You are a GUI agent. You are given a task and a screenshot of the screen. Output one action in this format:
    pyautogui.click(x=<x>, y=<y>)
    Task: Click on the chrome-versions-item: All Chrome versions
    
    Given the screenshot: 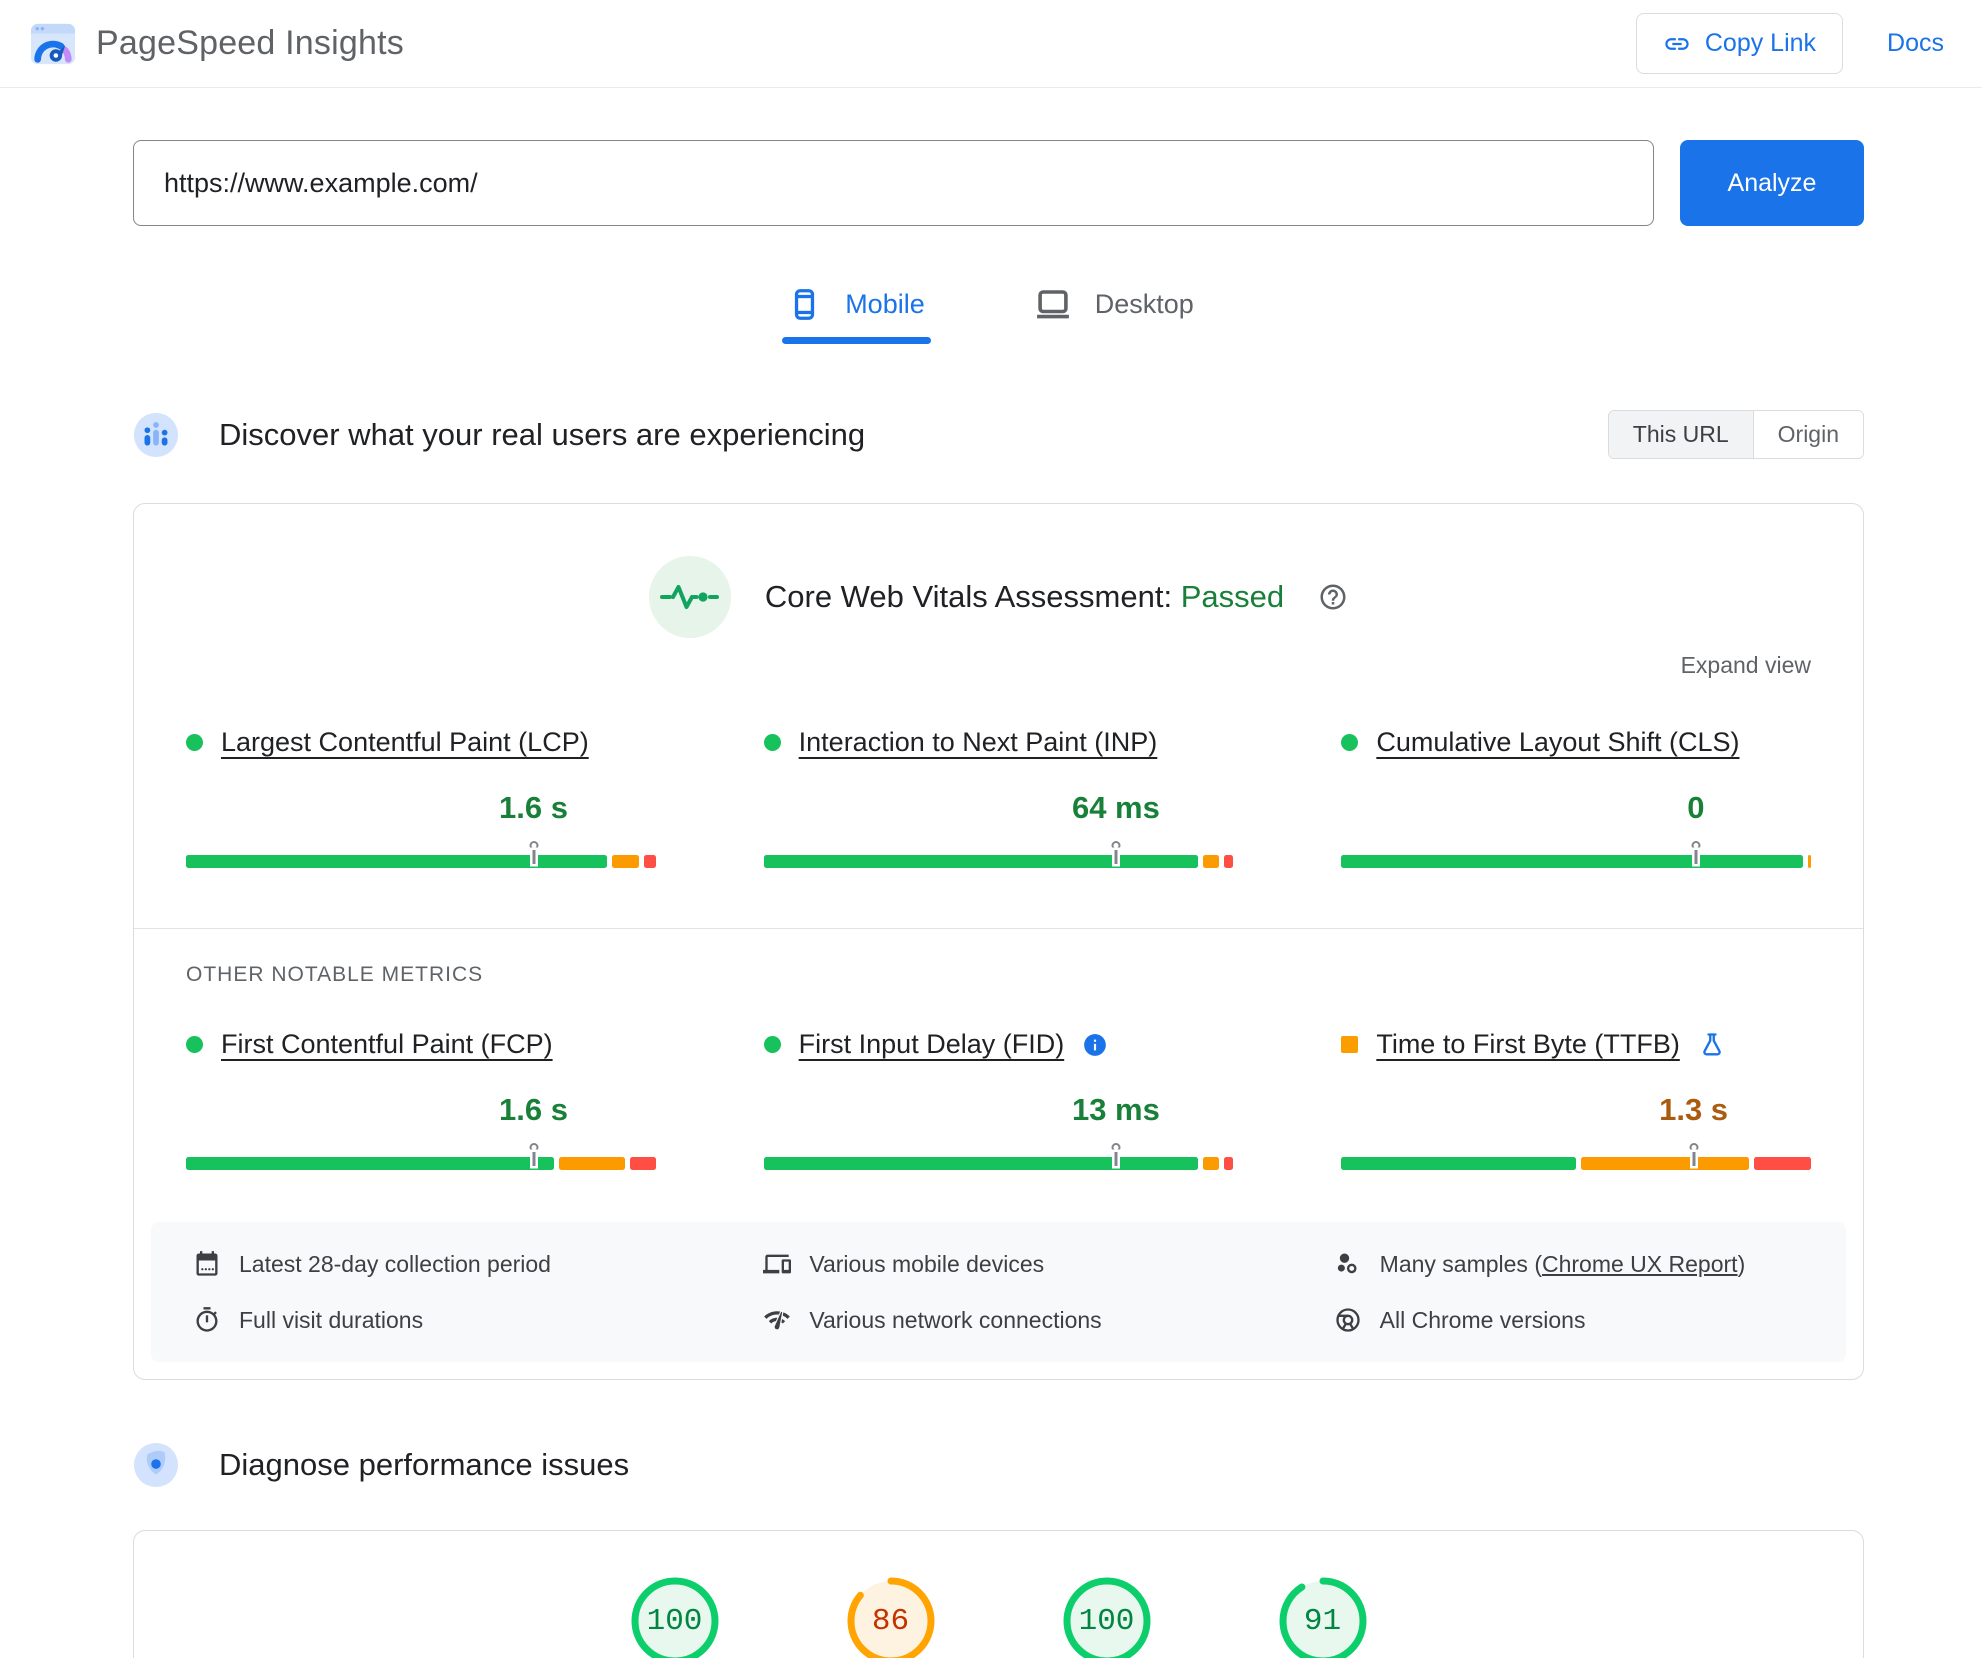 What is the action you would take?
    pyautogui.click(x=1569, y=1320)
    